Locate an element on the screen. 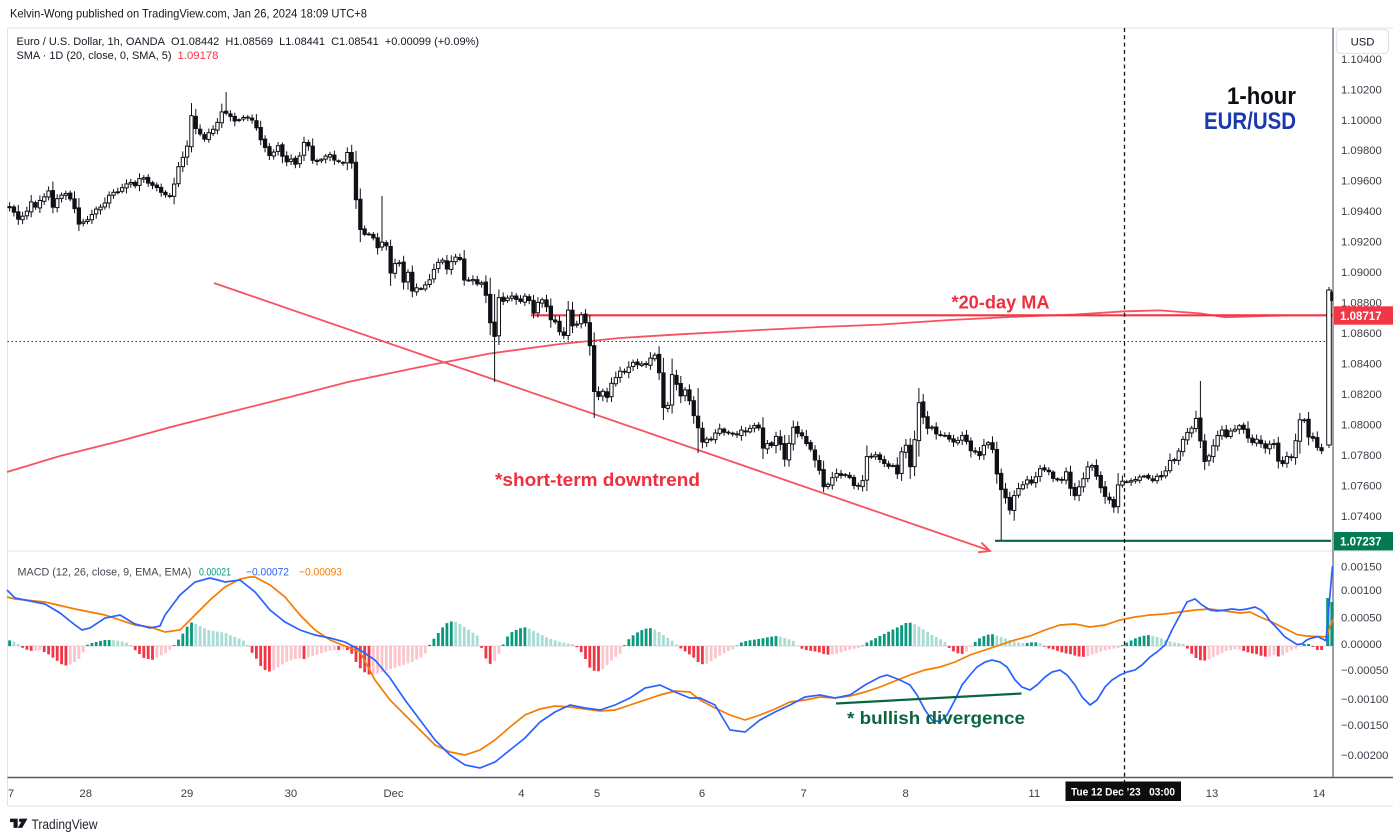  svg-text: 0.00000 is located at coordinates (1361, 645).